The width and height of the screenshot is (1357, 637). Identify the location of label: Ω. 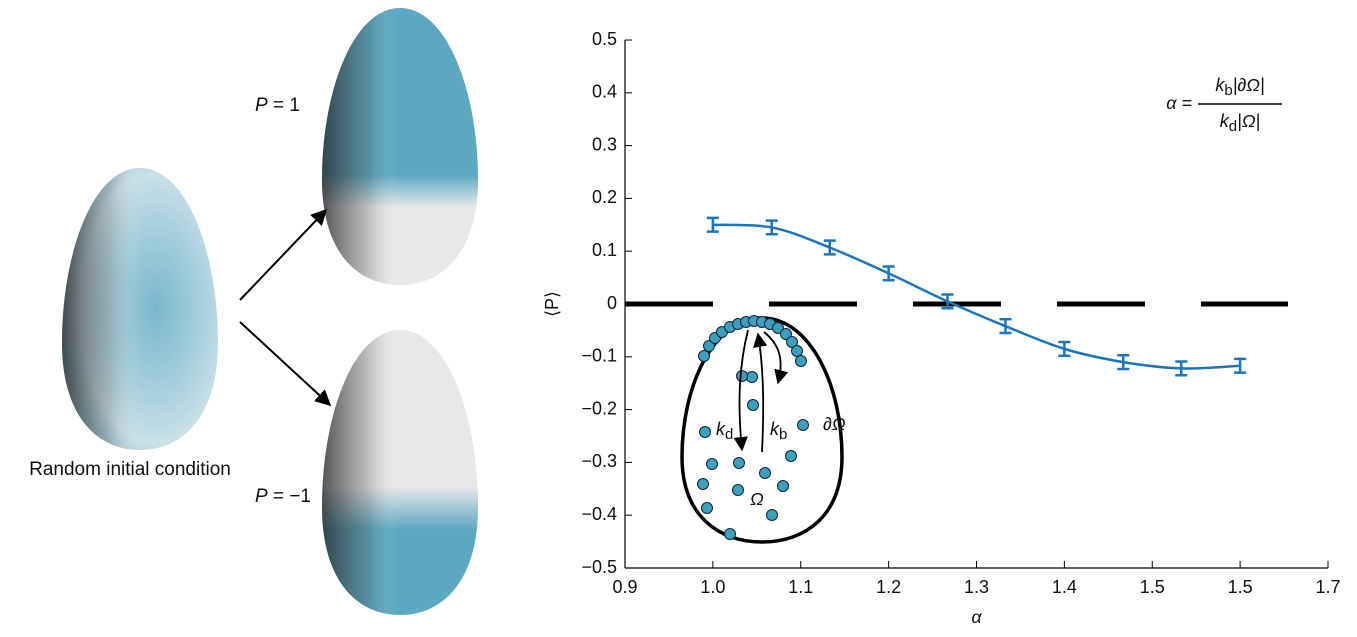
(757, 499).